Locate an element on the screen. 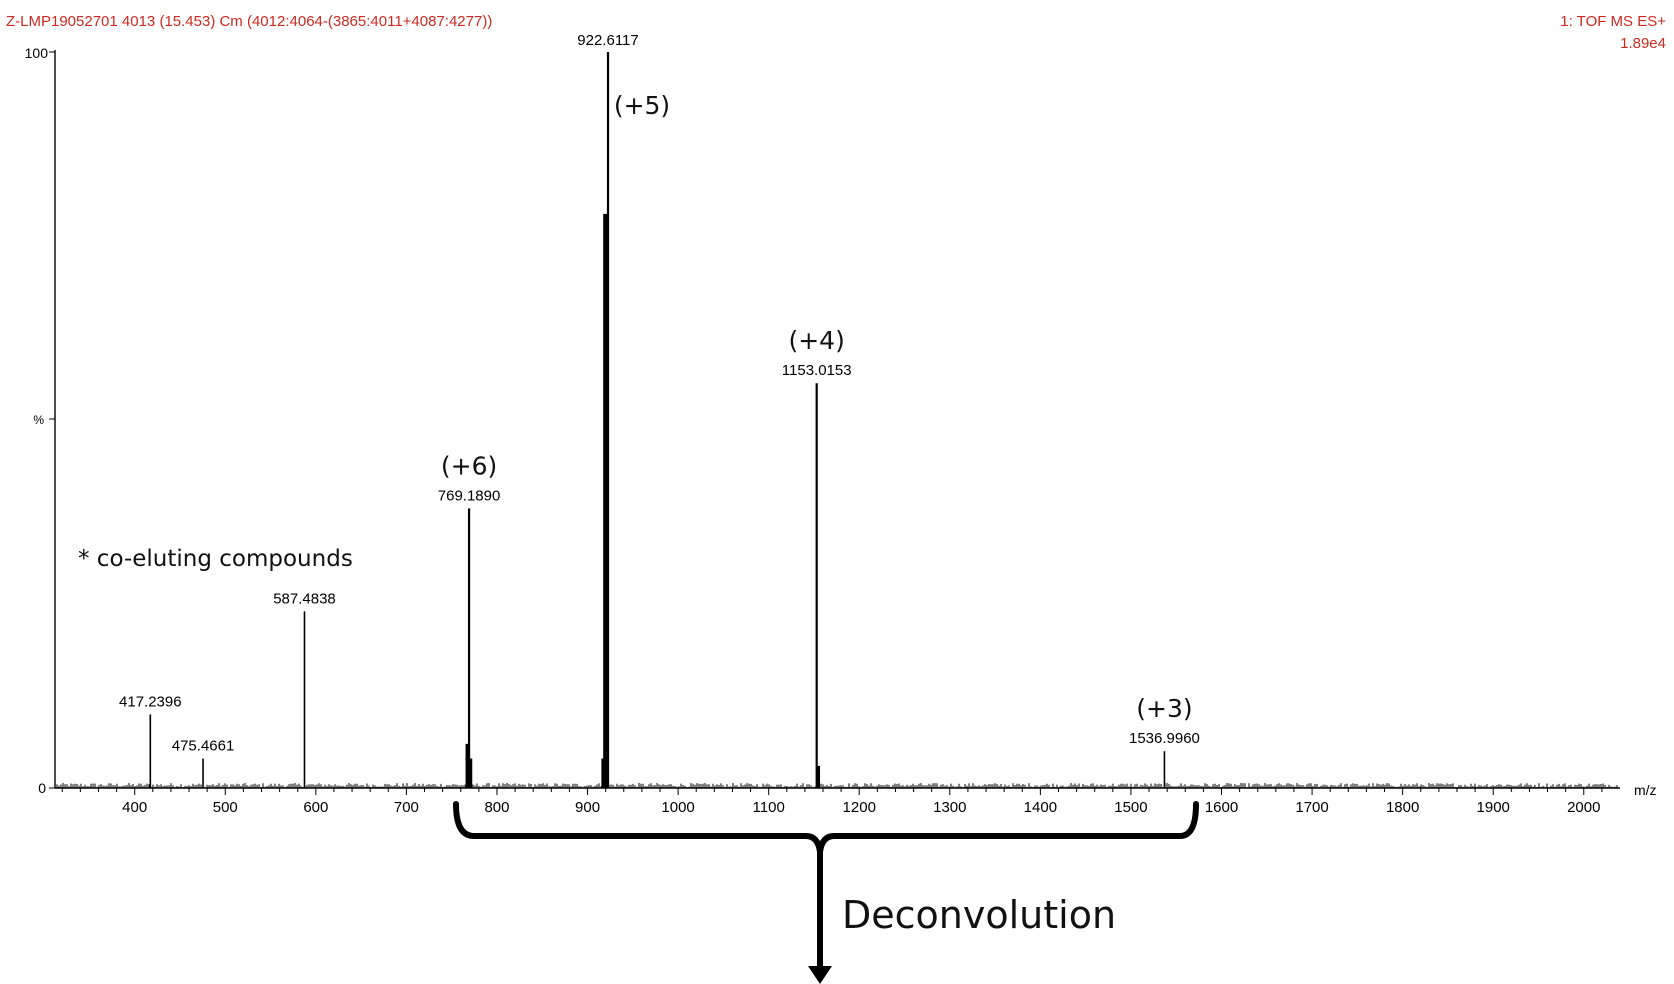 The width and height of the screenshot is (1674, 984). peak-mz-label: 922.6117 is located at coordinates (607, 40).